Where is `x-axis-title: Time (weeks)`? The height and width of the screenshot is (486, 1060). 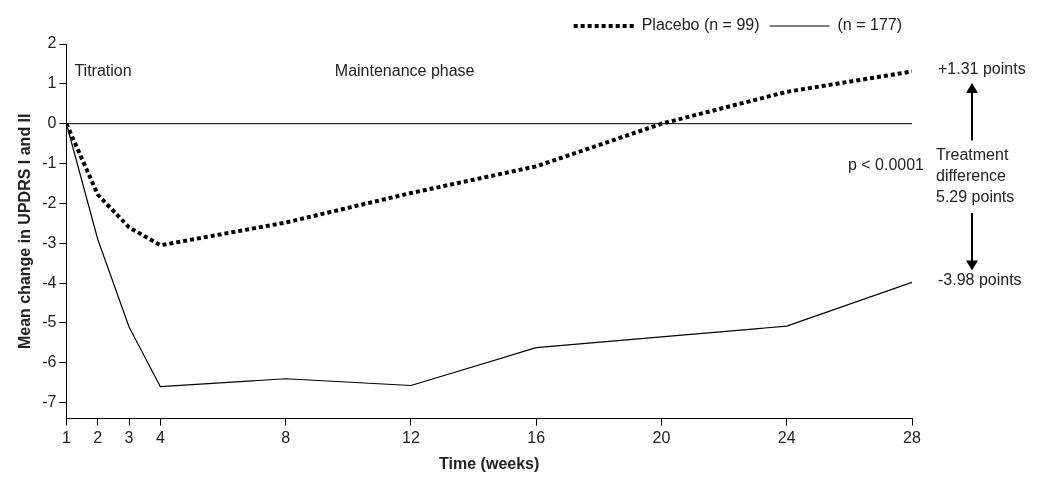 x-axis-title: Time (weeks) is located at coordinates (489, 463).